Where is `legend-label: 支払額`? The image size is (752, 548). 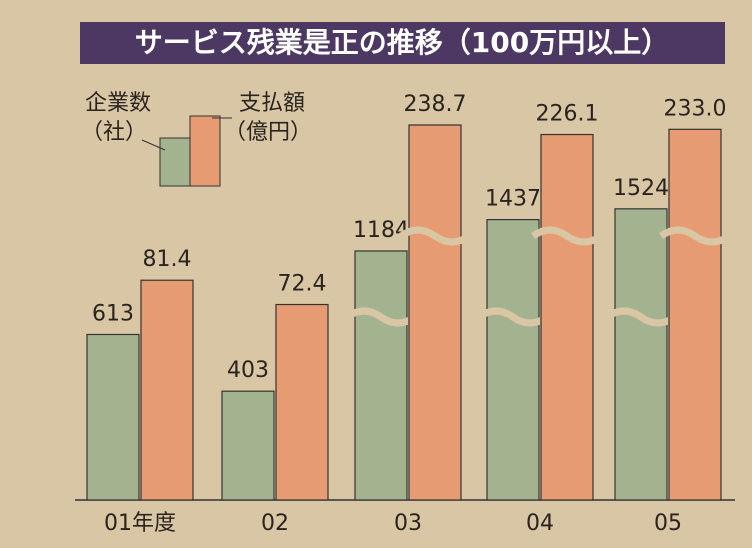 legend-label: 支払額 is located at coordinates (272, 103).